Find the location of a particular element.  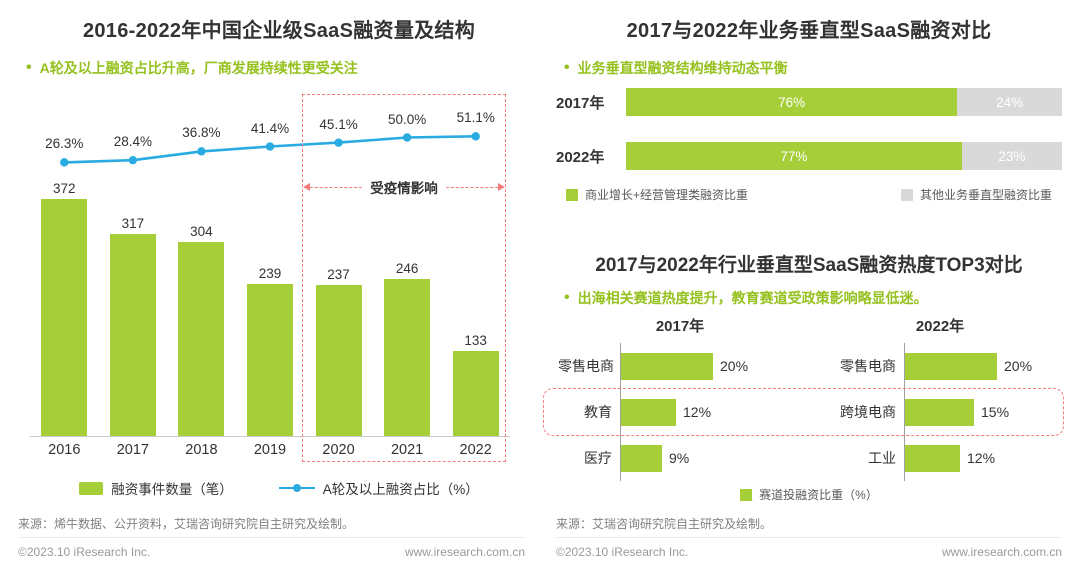

line-marker-icon is located at coordinates (296, 487).